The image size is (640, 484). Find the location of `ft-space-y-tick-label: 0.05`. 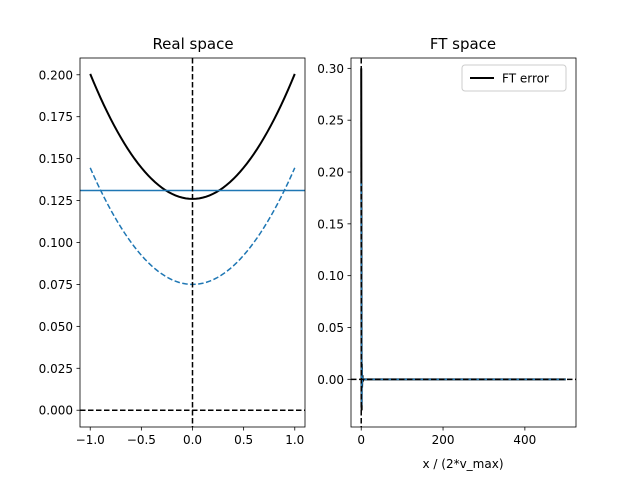

ft-space-y-tick-label: 0.05 is located at coordinates (330, 328).